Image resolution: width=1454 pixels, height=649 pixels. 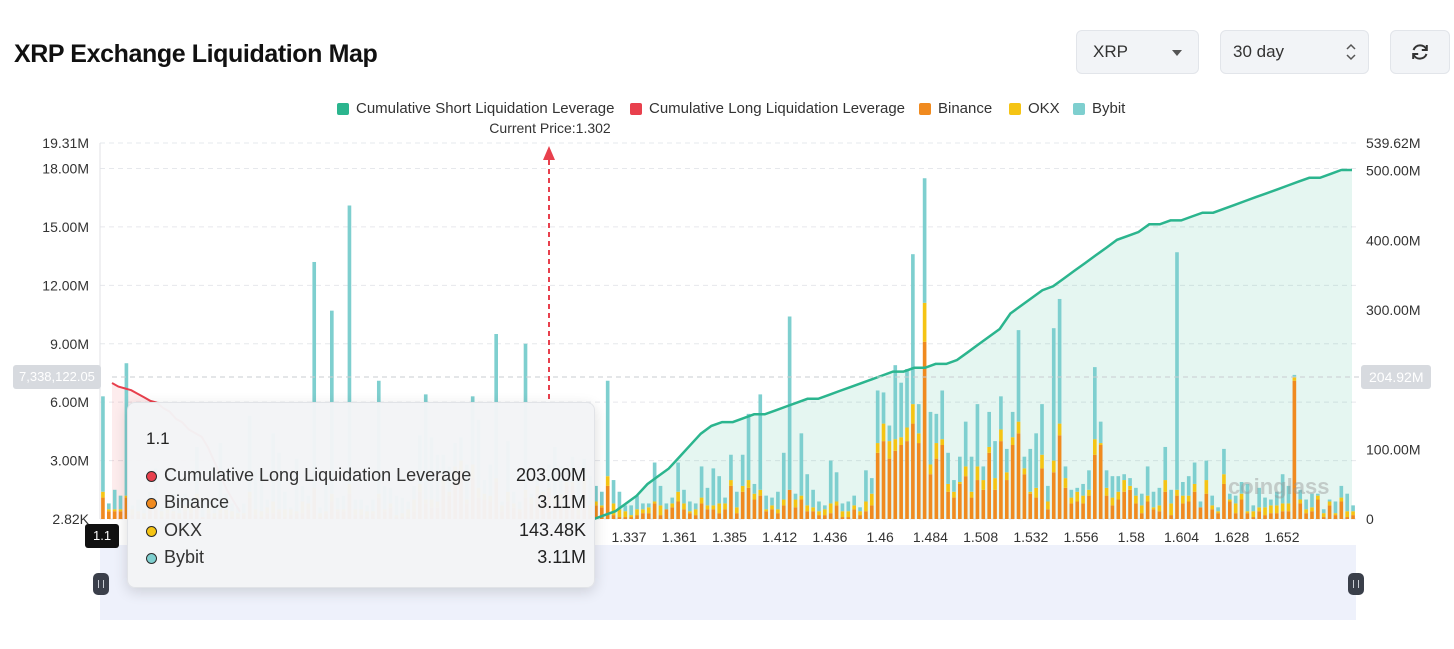 What do you see at coordinates (549, 153) in the screenshot?
I see `current-price-arrow` at bounding box center [549, 153].